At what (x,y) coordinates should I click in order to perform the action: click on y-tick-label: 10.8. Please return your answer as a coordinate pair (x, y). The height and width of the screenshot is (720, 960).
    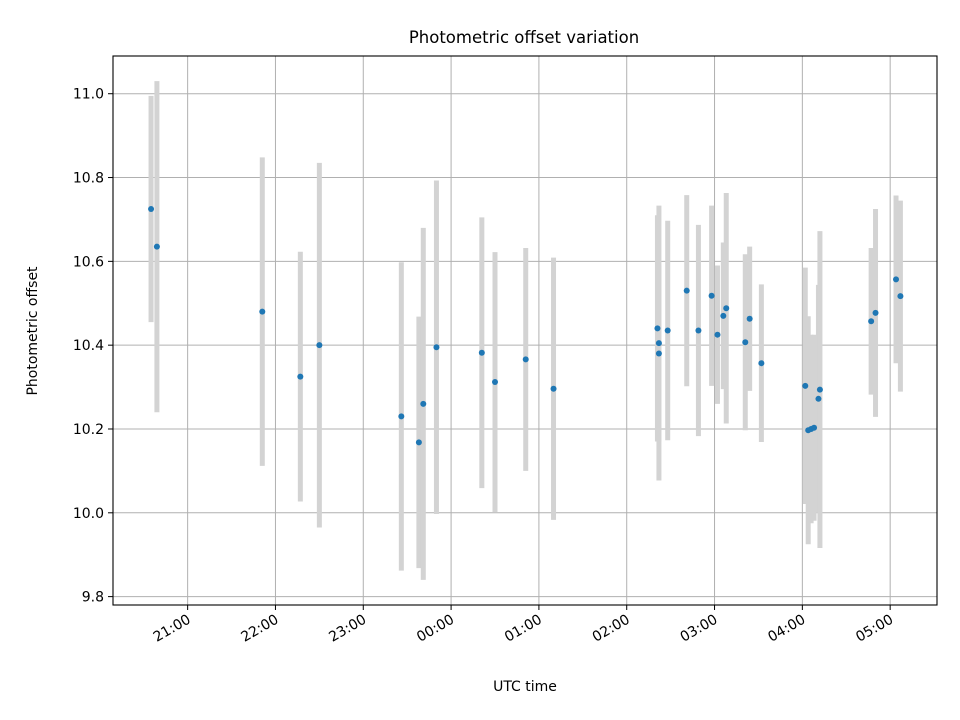
    Looking at the image, I should click on (88, 179).